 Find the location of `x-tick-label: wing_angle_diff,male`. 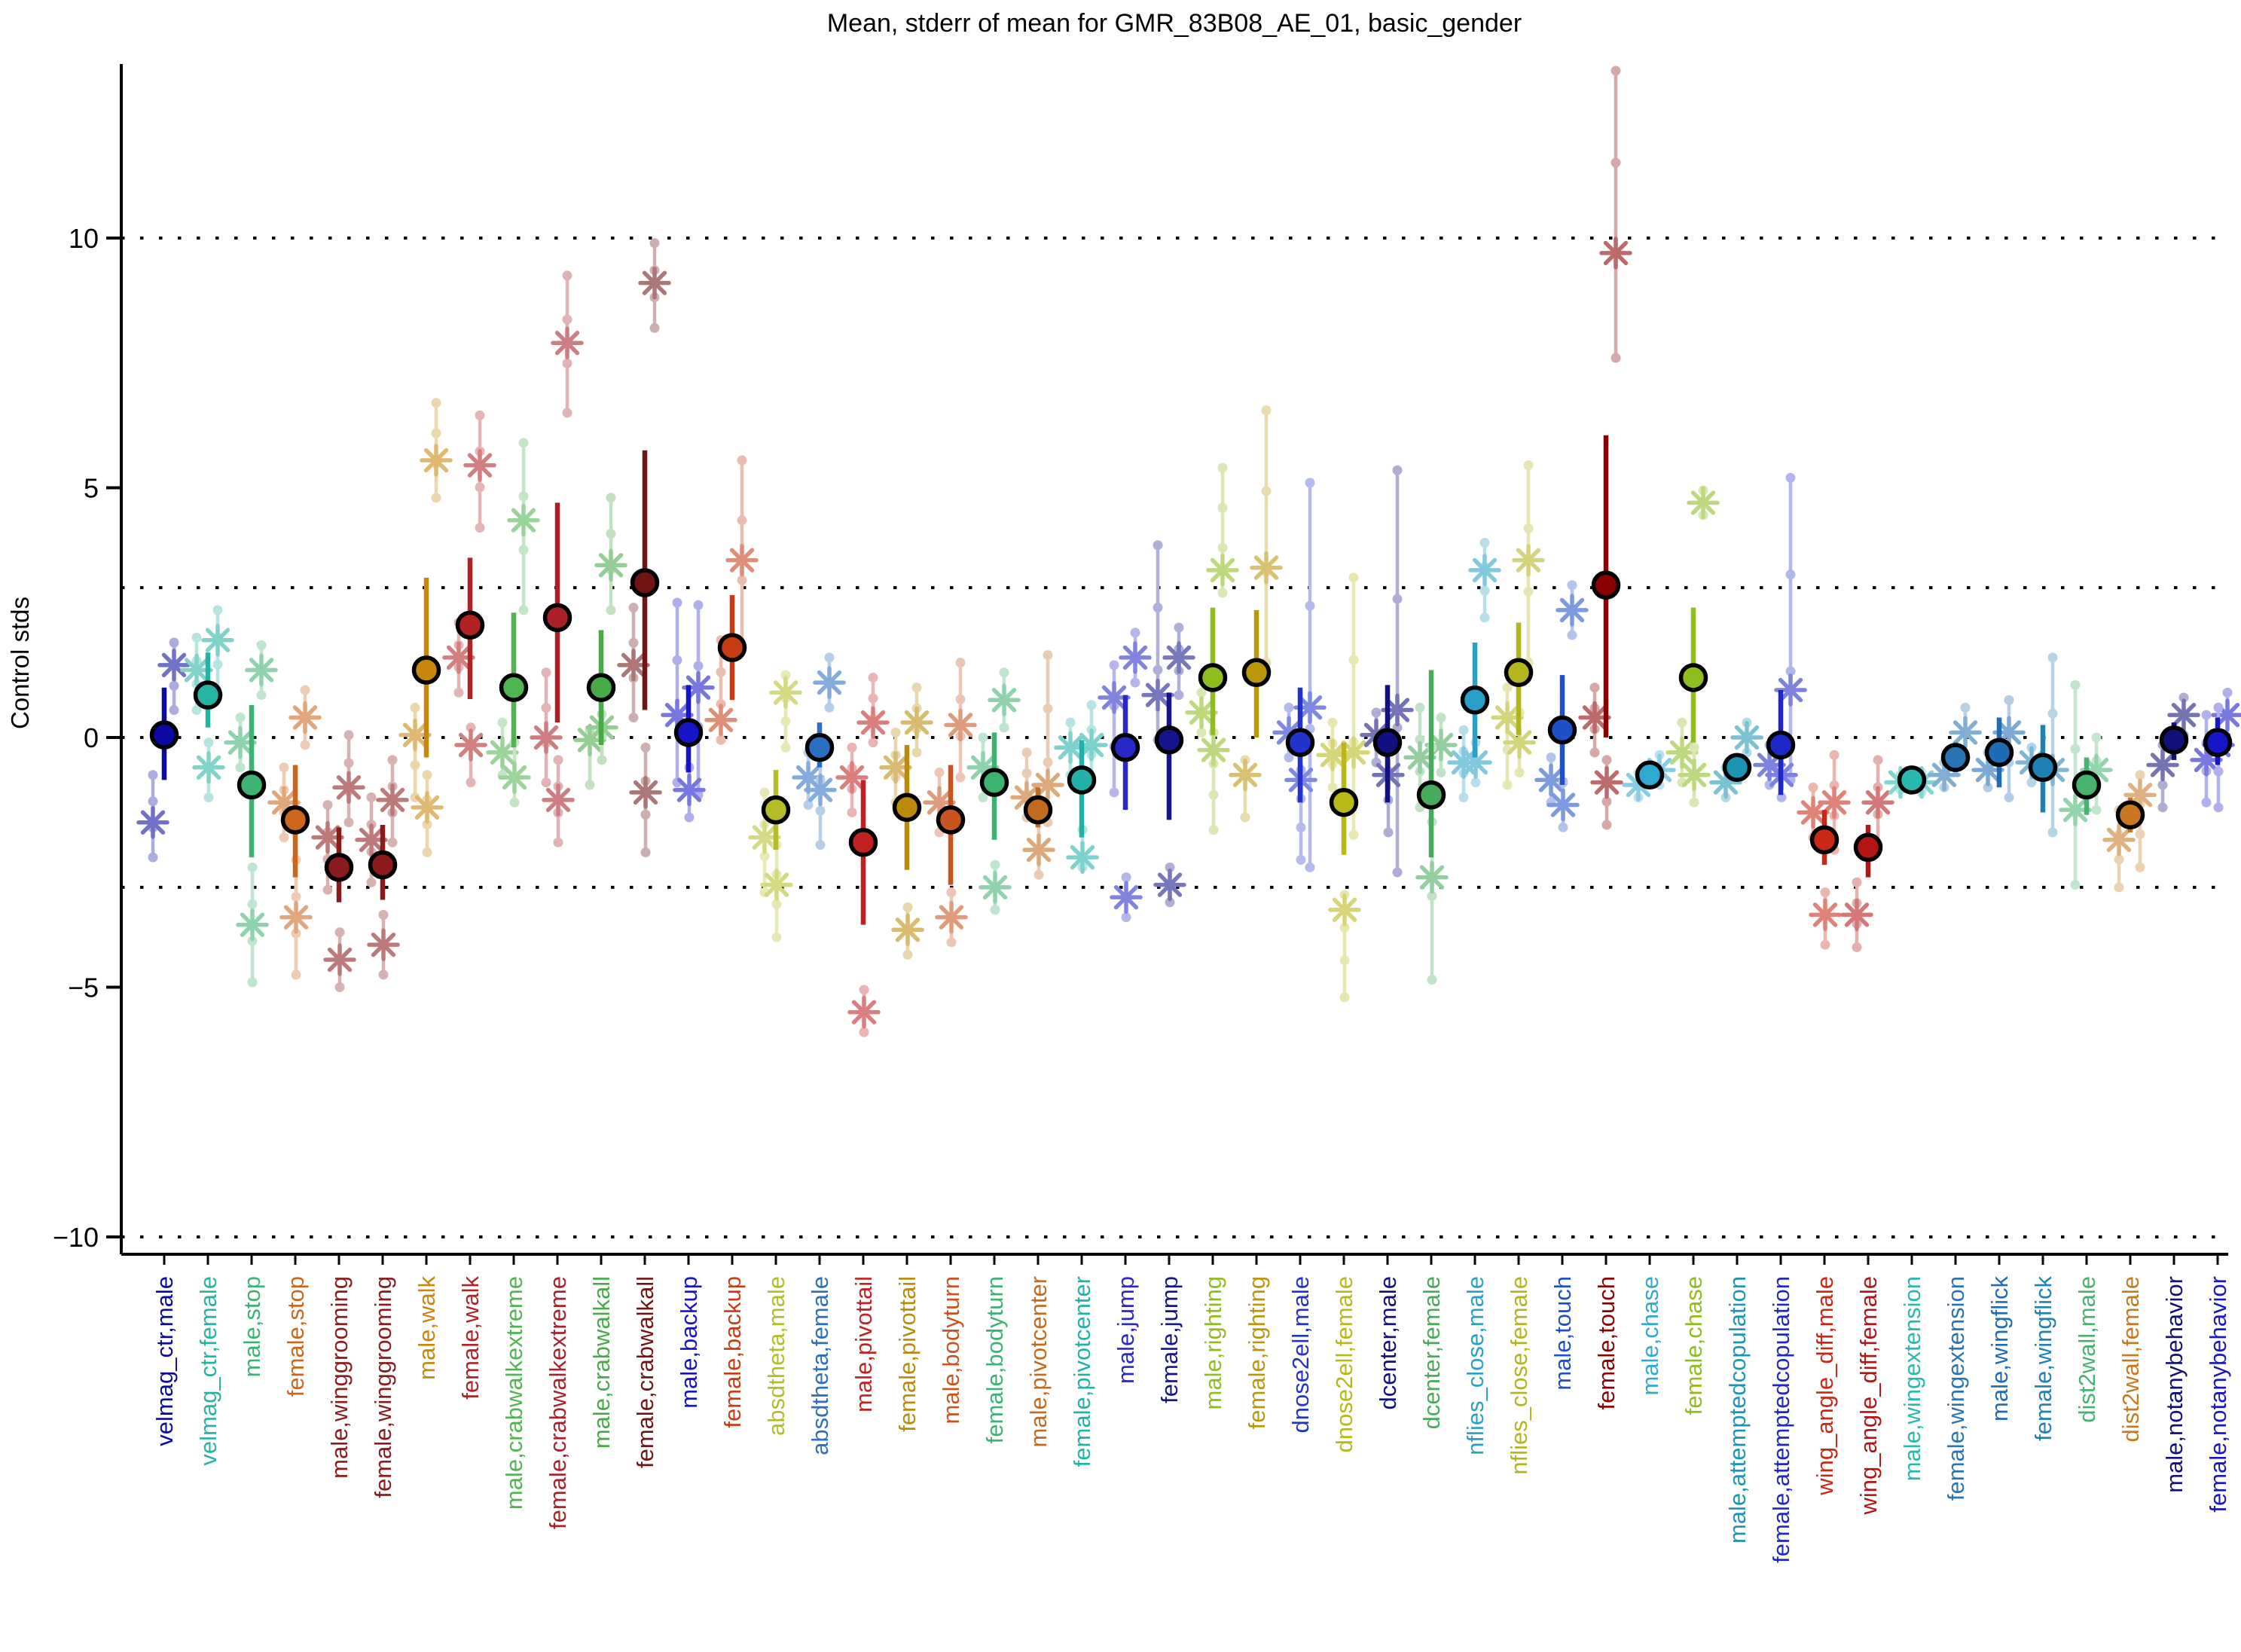

x-tick-label: wing_angle_diff,male is located at coordinates (1825, 1386).